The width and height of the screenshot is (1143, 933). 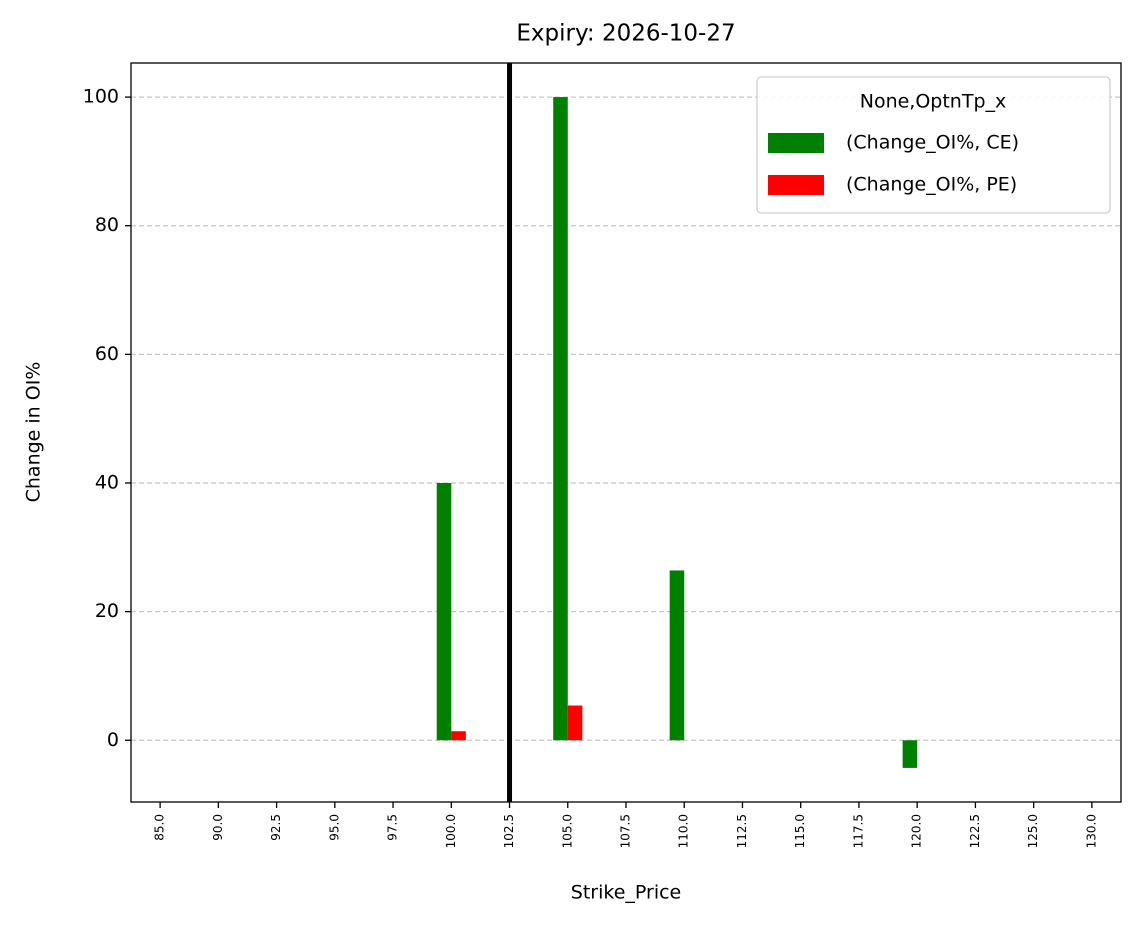 I want to click on x-tick-label: 117.5, so click(x=858, y=831).